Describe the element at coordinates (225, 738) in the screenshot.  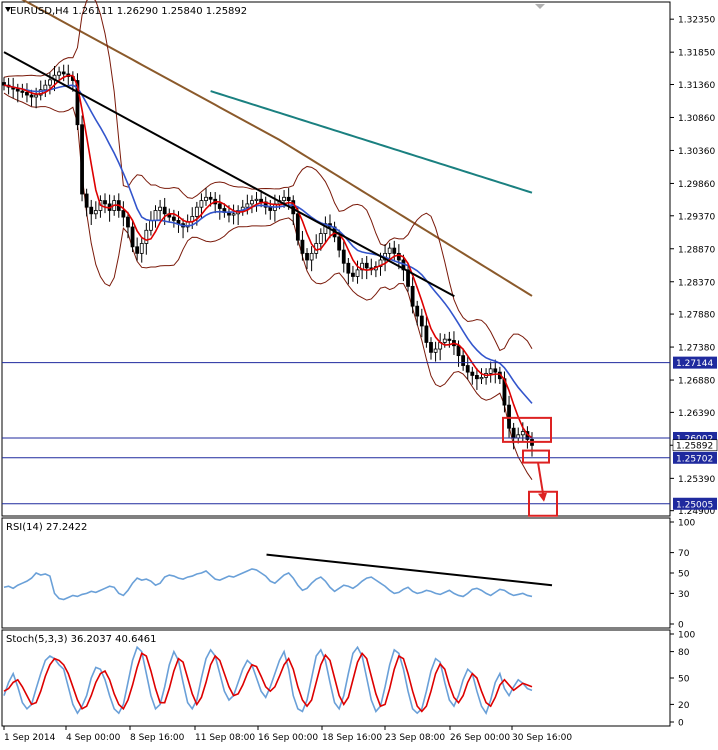
I see `time-tick-label: 11 Sep 08:00` at that location.